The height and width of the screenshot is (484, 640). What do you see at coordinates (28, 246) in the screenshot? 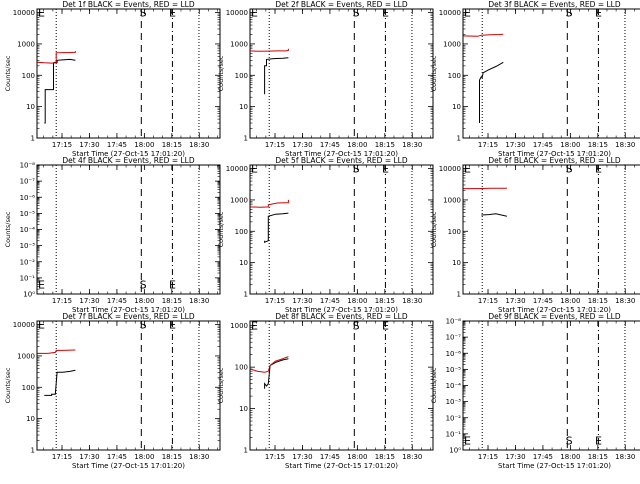
I see `y-tick-label: 10⁻³` at bounding box center [28, 246].